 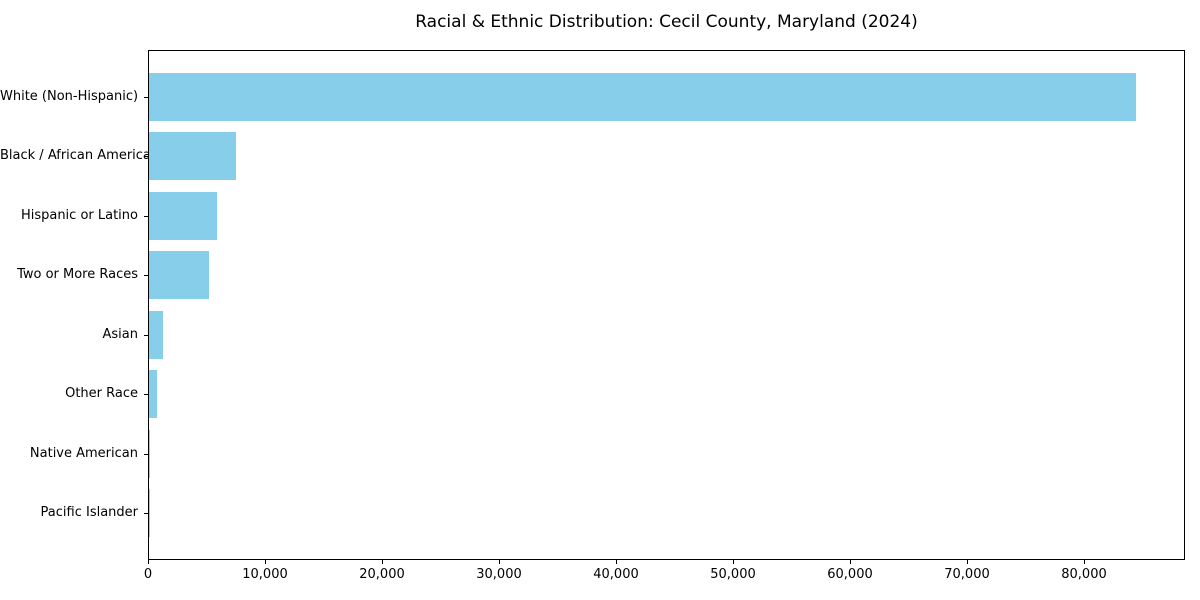 I want to click on x-tick-label: 20,000, so click(x=382, y=574).